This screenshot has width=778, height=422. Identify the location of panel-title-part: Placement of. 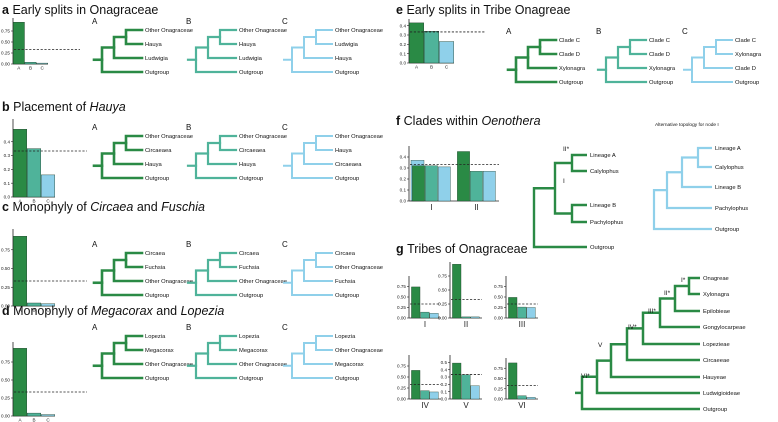
(51, 107).